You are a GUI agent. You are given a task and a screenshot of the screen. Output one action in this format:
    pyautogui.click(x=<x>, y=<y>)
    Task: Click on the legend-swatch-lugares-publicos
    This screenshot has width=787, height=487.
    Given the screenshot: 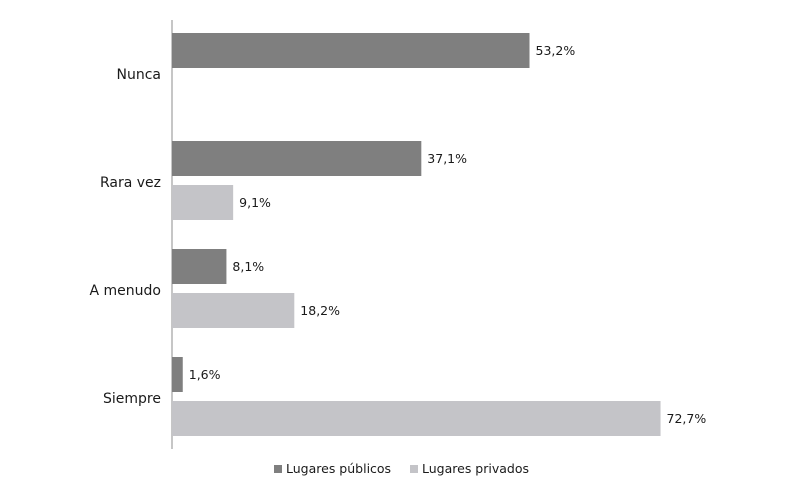 What is the action you would take?
    pyautogui.click(x=278, y=469)
    